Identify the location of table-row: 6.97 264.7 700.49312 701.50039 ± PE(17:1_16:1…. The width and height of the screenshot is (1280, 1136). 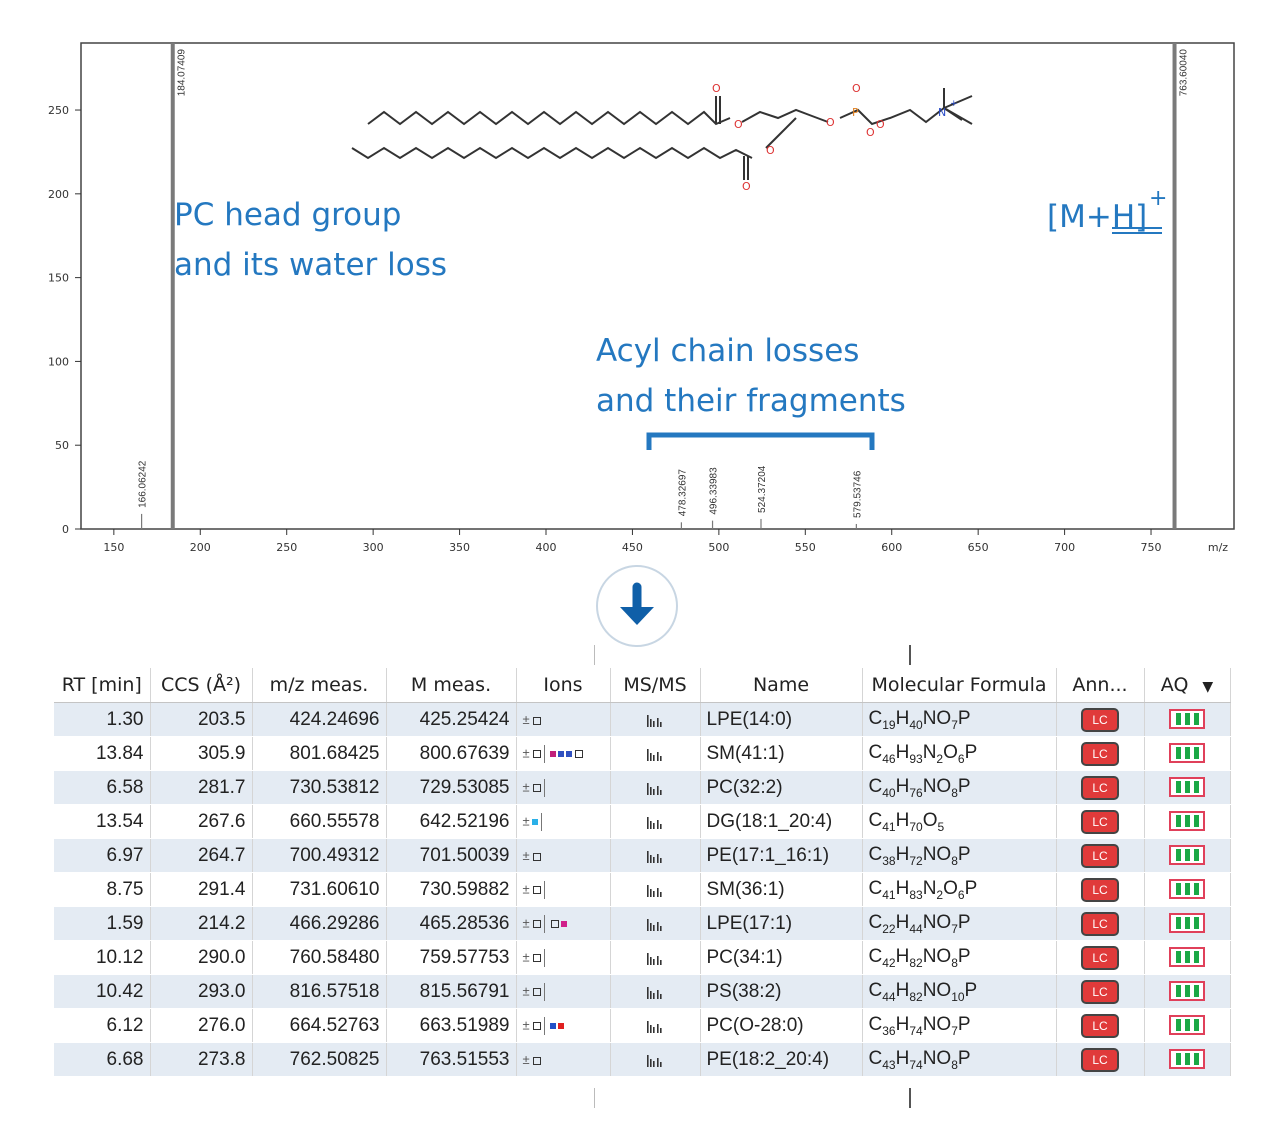
(642, 855).